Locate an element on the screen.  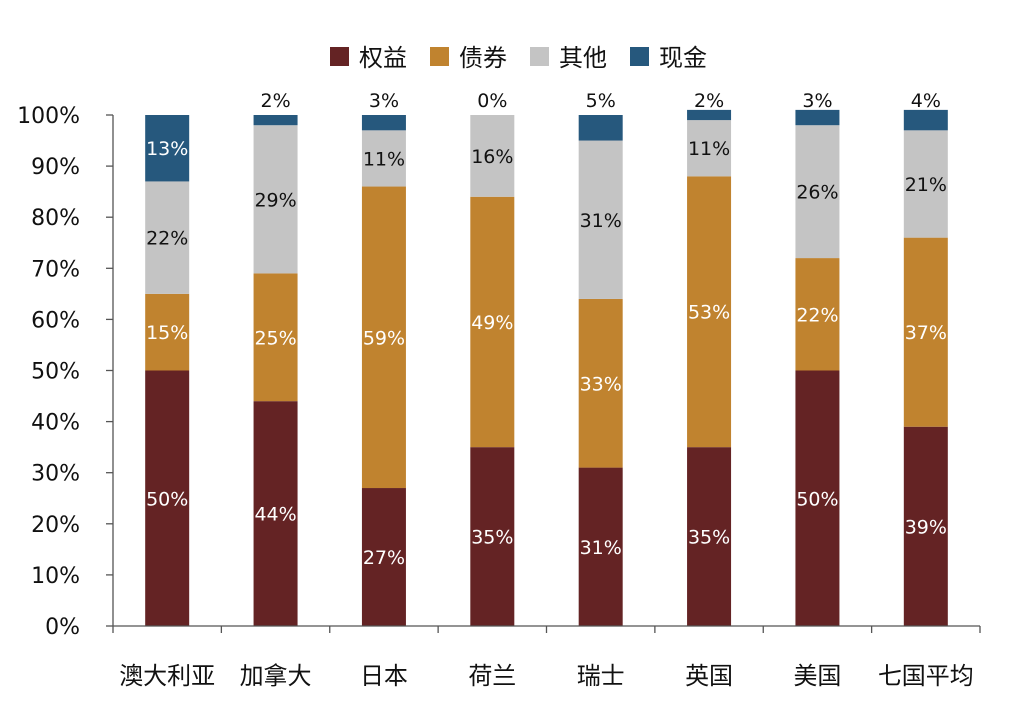
legend-label: 债券 is located at coordinates (483, 58).